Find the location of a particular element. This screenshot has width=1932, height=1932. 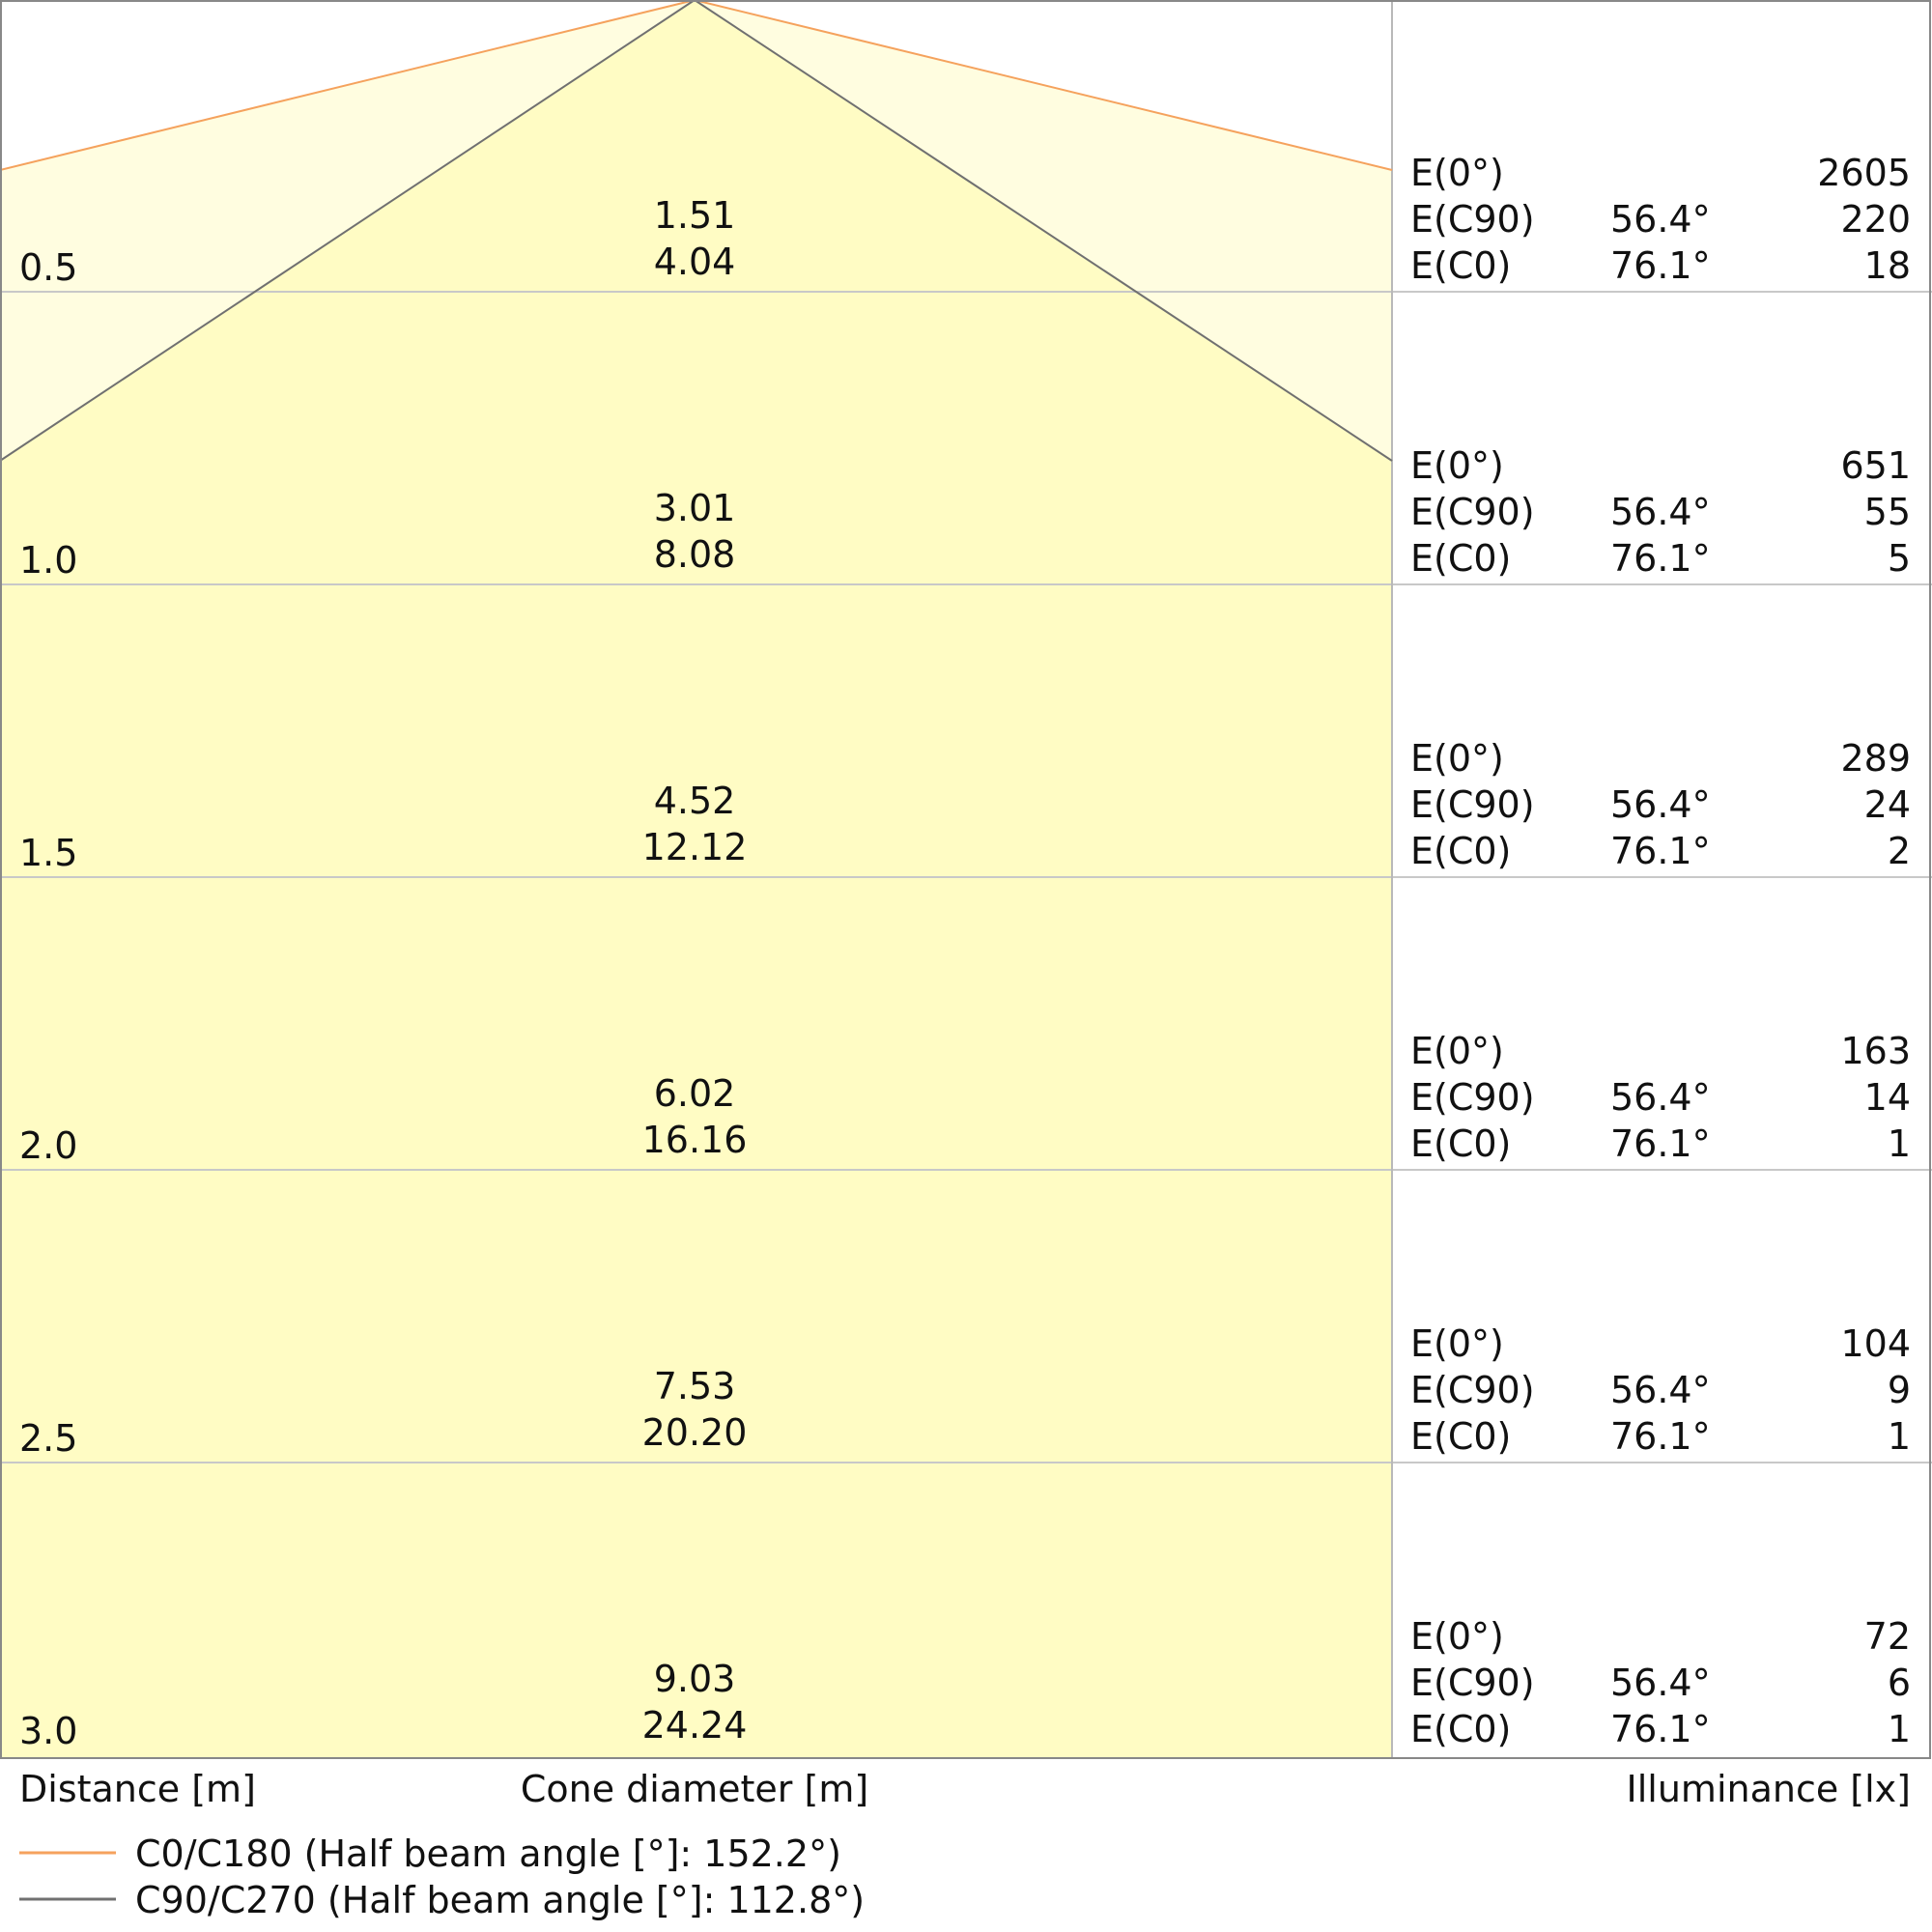

cone-diameter-c0: 20.20 is located at coordinates (695, 1432).